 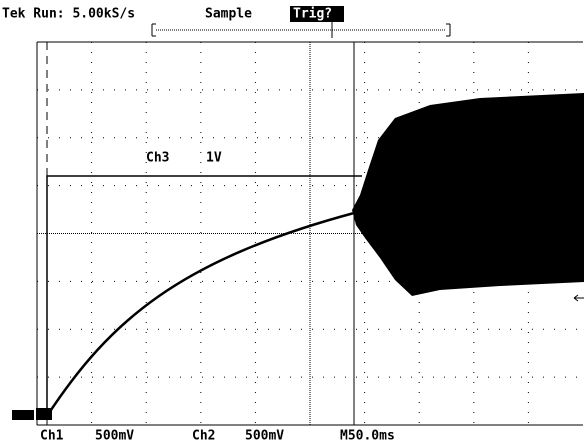 What do you see at coordinates (52, 436) in the screenshot?
I see `ch1-label: Ch1` at bounding box center [52, 436].